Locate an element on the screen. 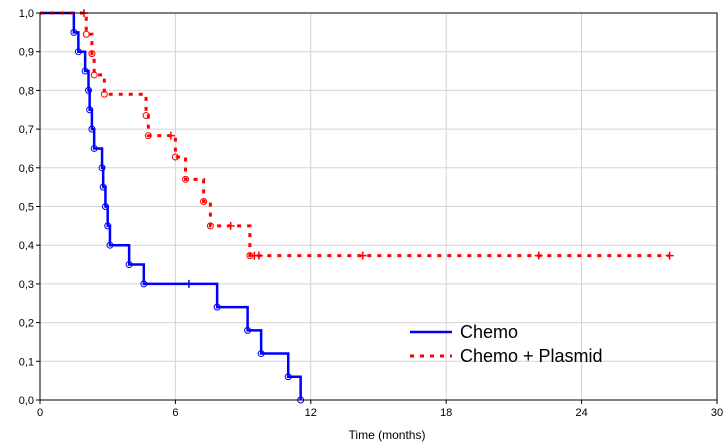 The image size is (727, 442). y-tick-label: 0,1 is located at coordinates (26, 362).